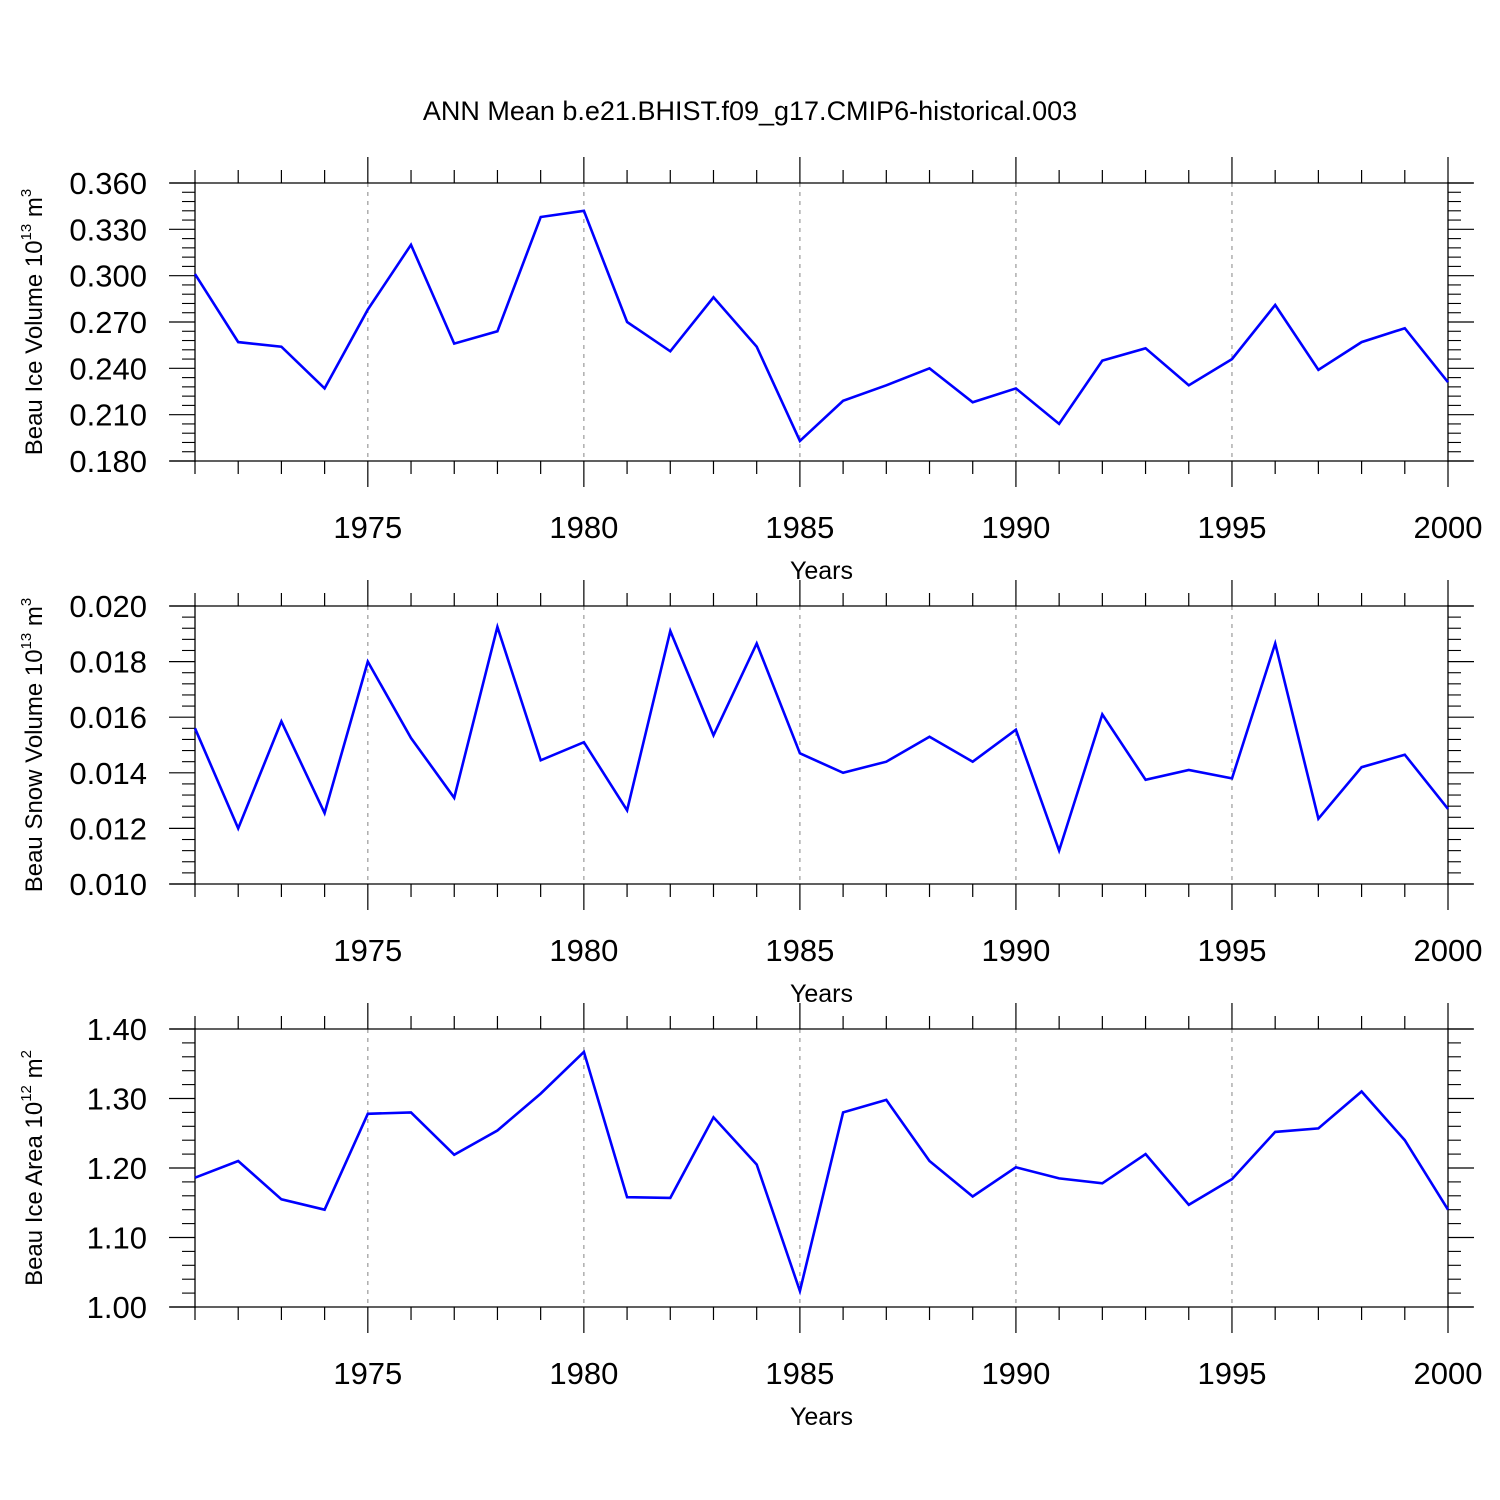  Describe the element at coordinates (34, 1194) in the screenshot. I see `y-axis-label-text: Beau Ice Area 10` at that location.